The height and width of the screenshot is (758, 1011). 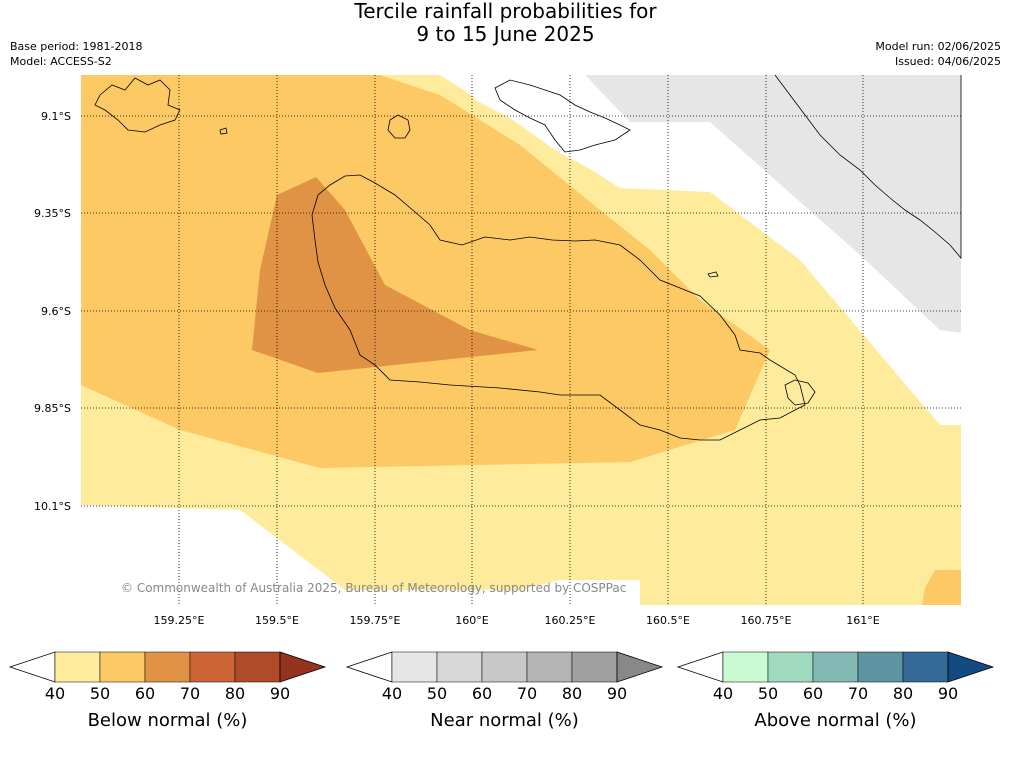 What do you see at coordinates (766, 620) in the screenshot?
I see `lon-tick-label: 160.75°E` at bounding box center [766, 620].